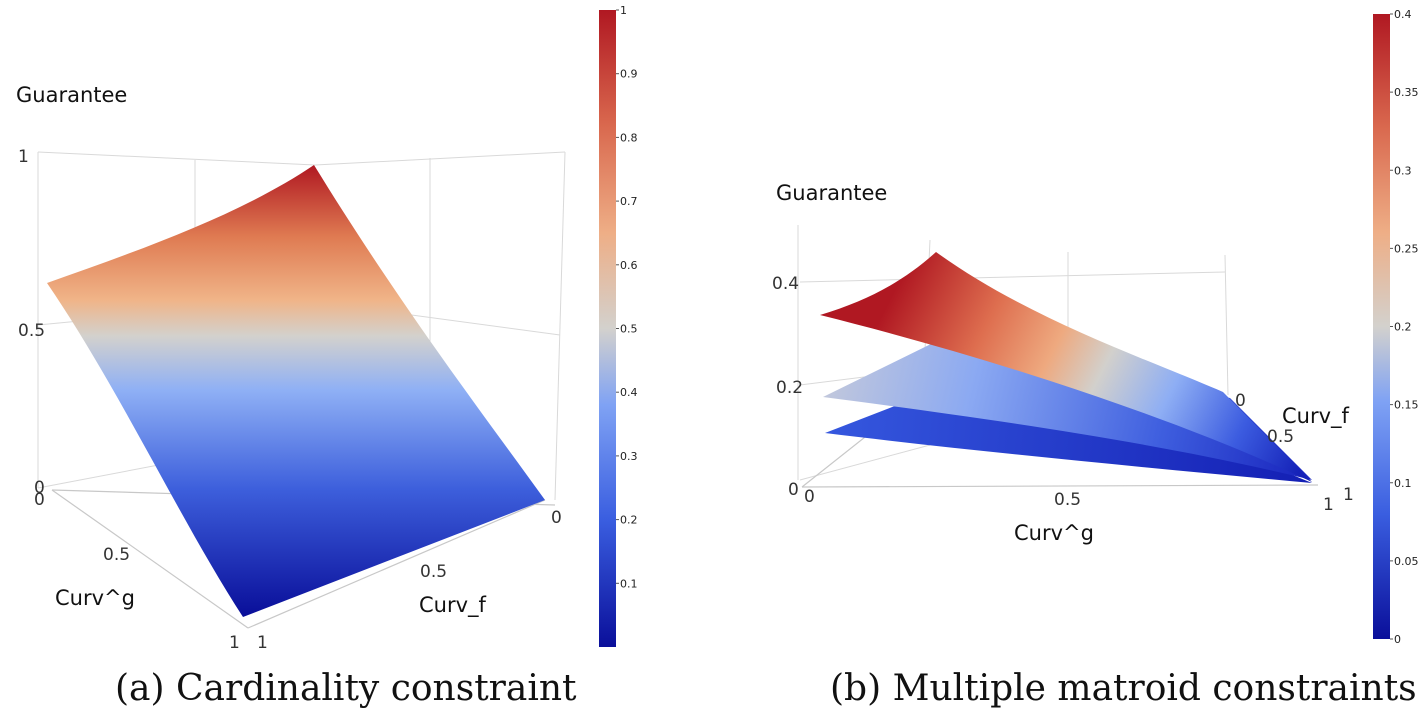 The height and width of the screenshot is (710, 1426). I want to click on panel-b-colorbar, so click(1381, 326).